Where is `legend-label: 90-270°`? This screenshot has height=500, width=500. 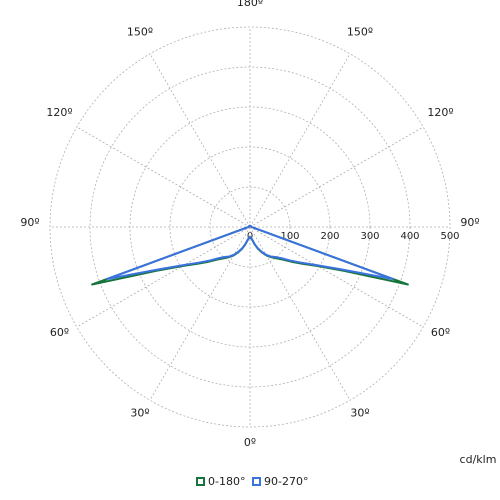 legend-label: 90-270° is located at coordinates (286, 481).